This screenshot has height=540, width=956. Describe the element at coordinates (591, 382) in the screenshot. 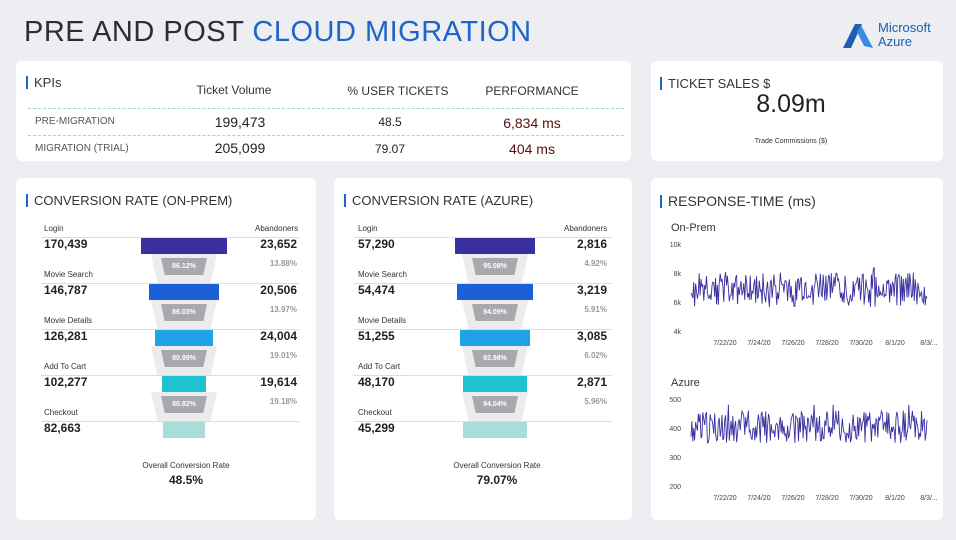

I see `azure-abandoners-value: 2,871` at that location.